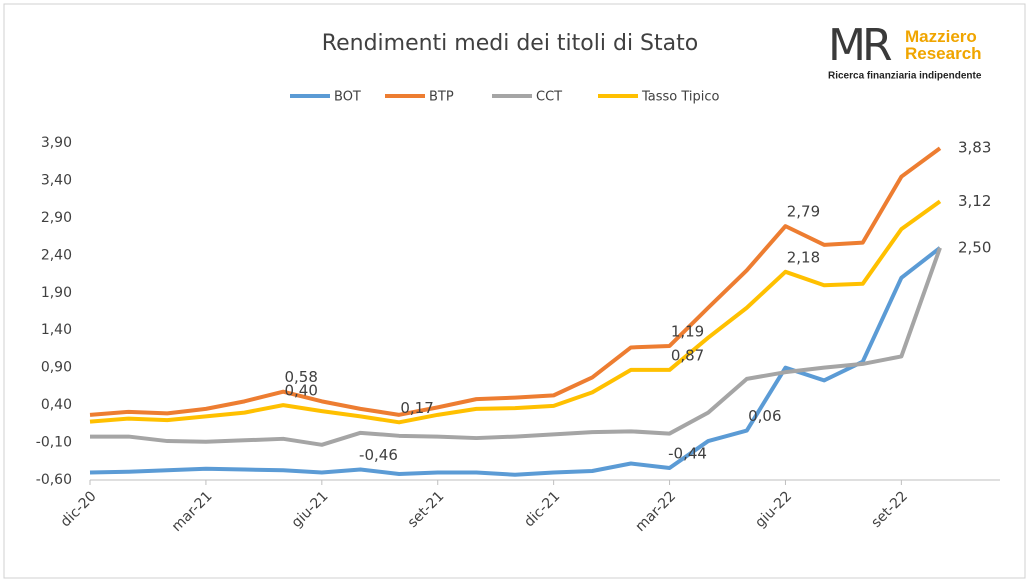 The width and height of the screenshot is (1030, 583). I want to click on y-tick-label: 3,40, so click(56, 180).